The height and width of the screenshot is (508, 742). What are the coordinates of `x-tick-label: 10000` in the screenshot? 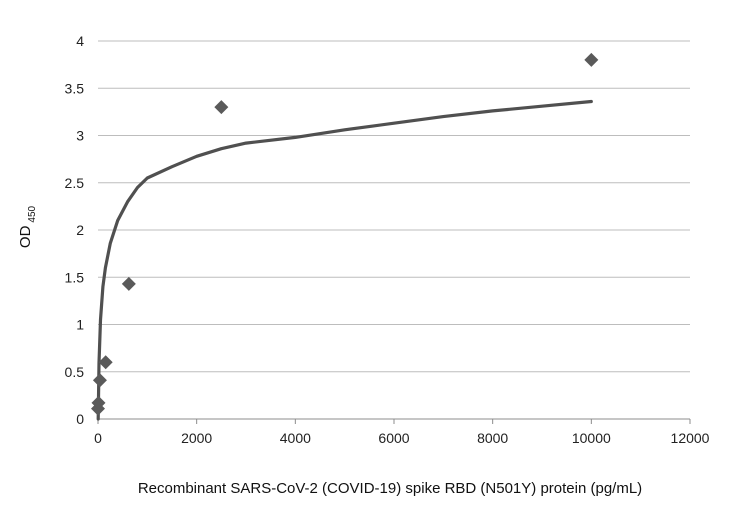 It's located at (591, 438).